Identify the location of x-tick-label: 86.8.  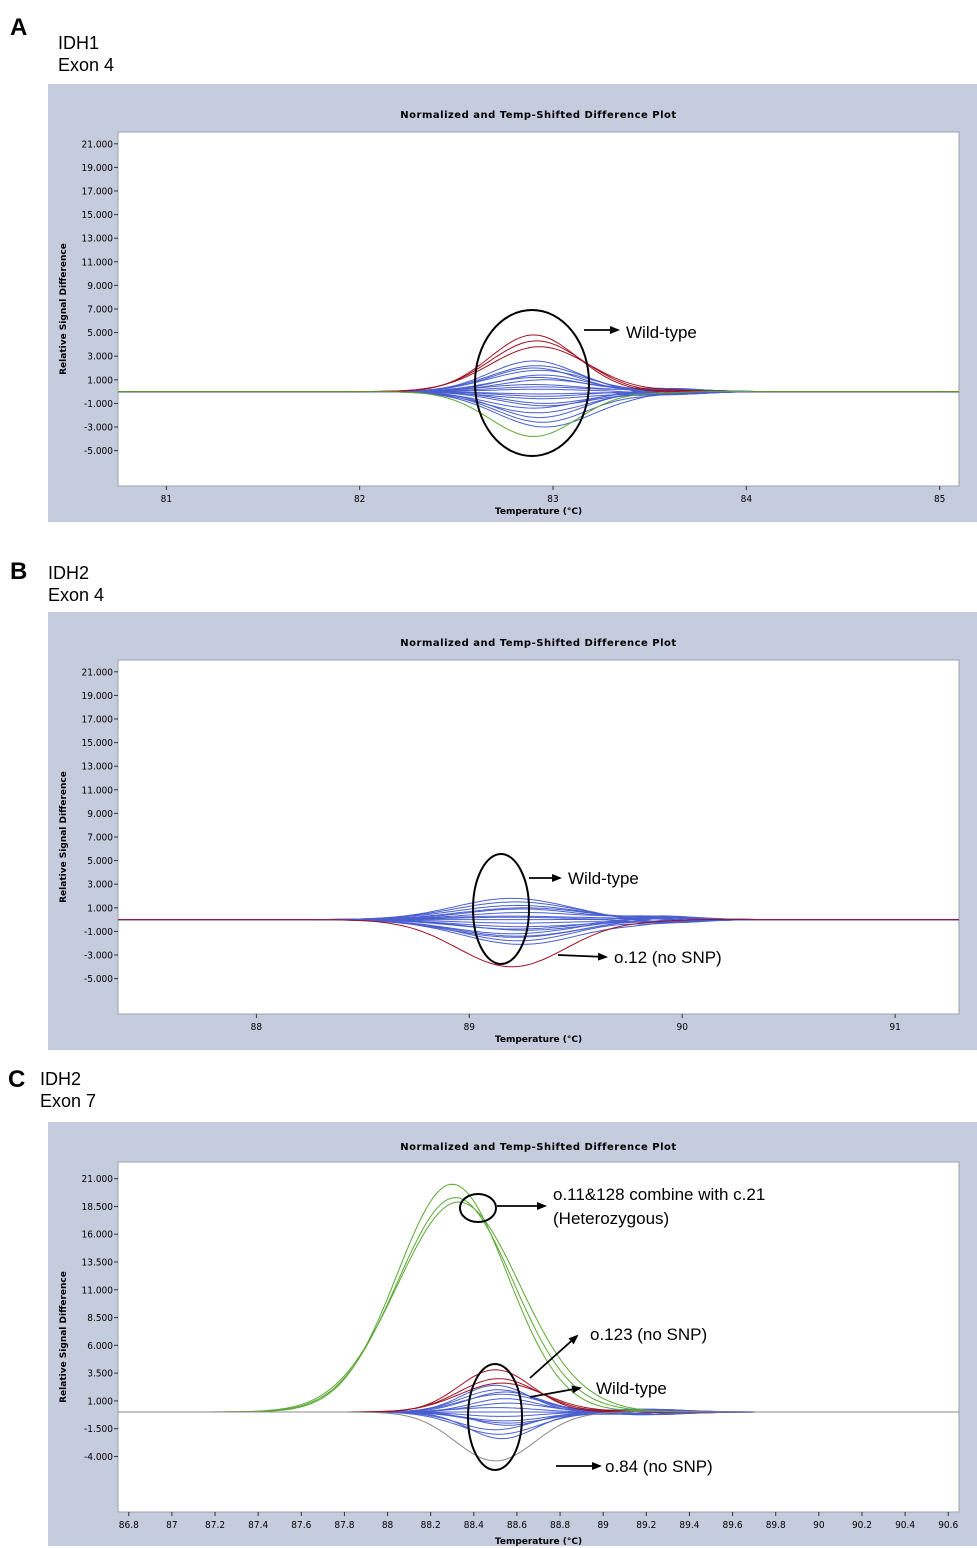
(129, 1525).